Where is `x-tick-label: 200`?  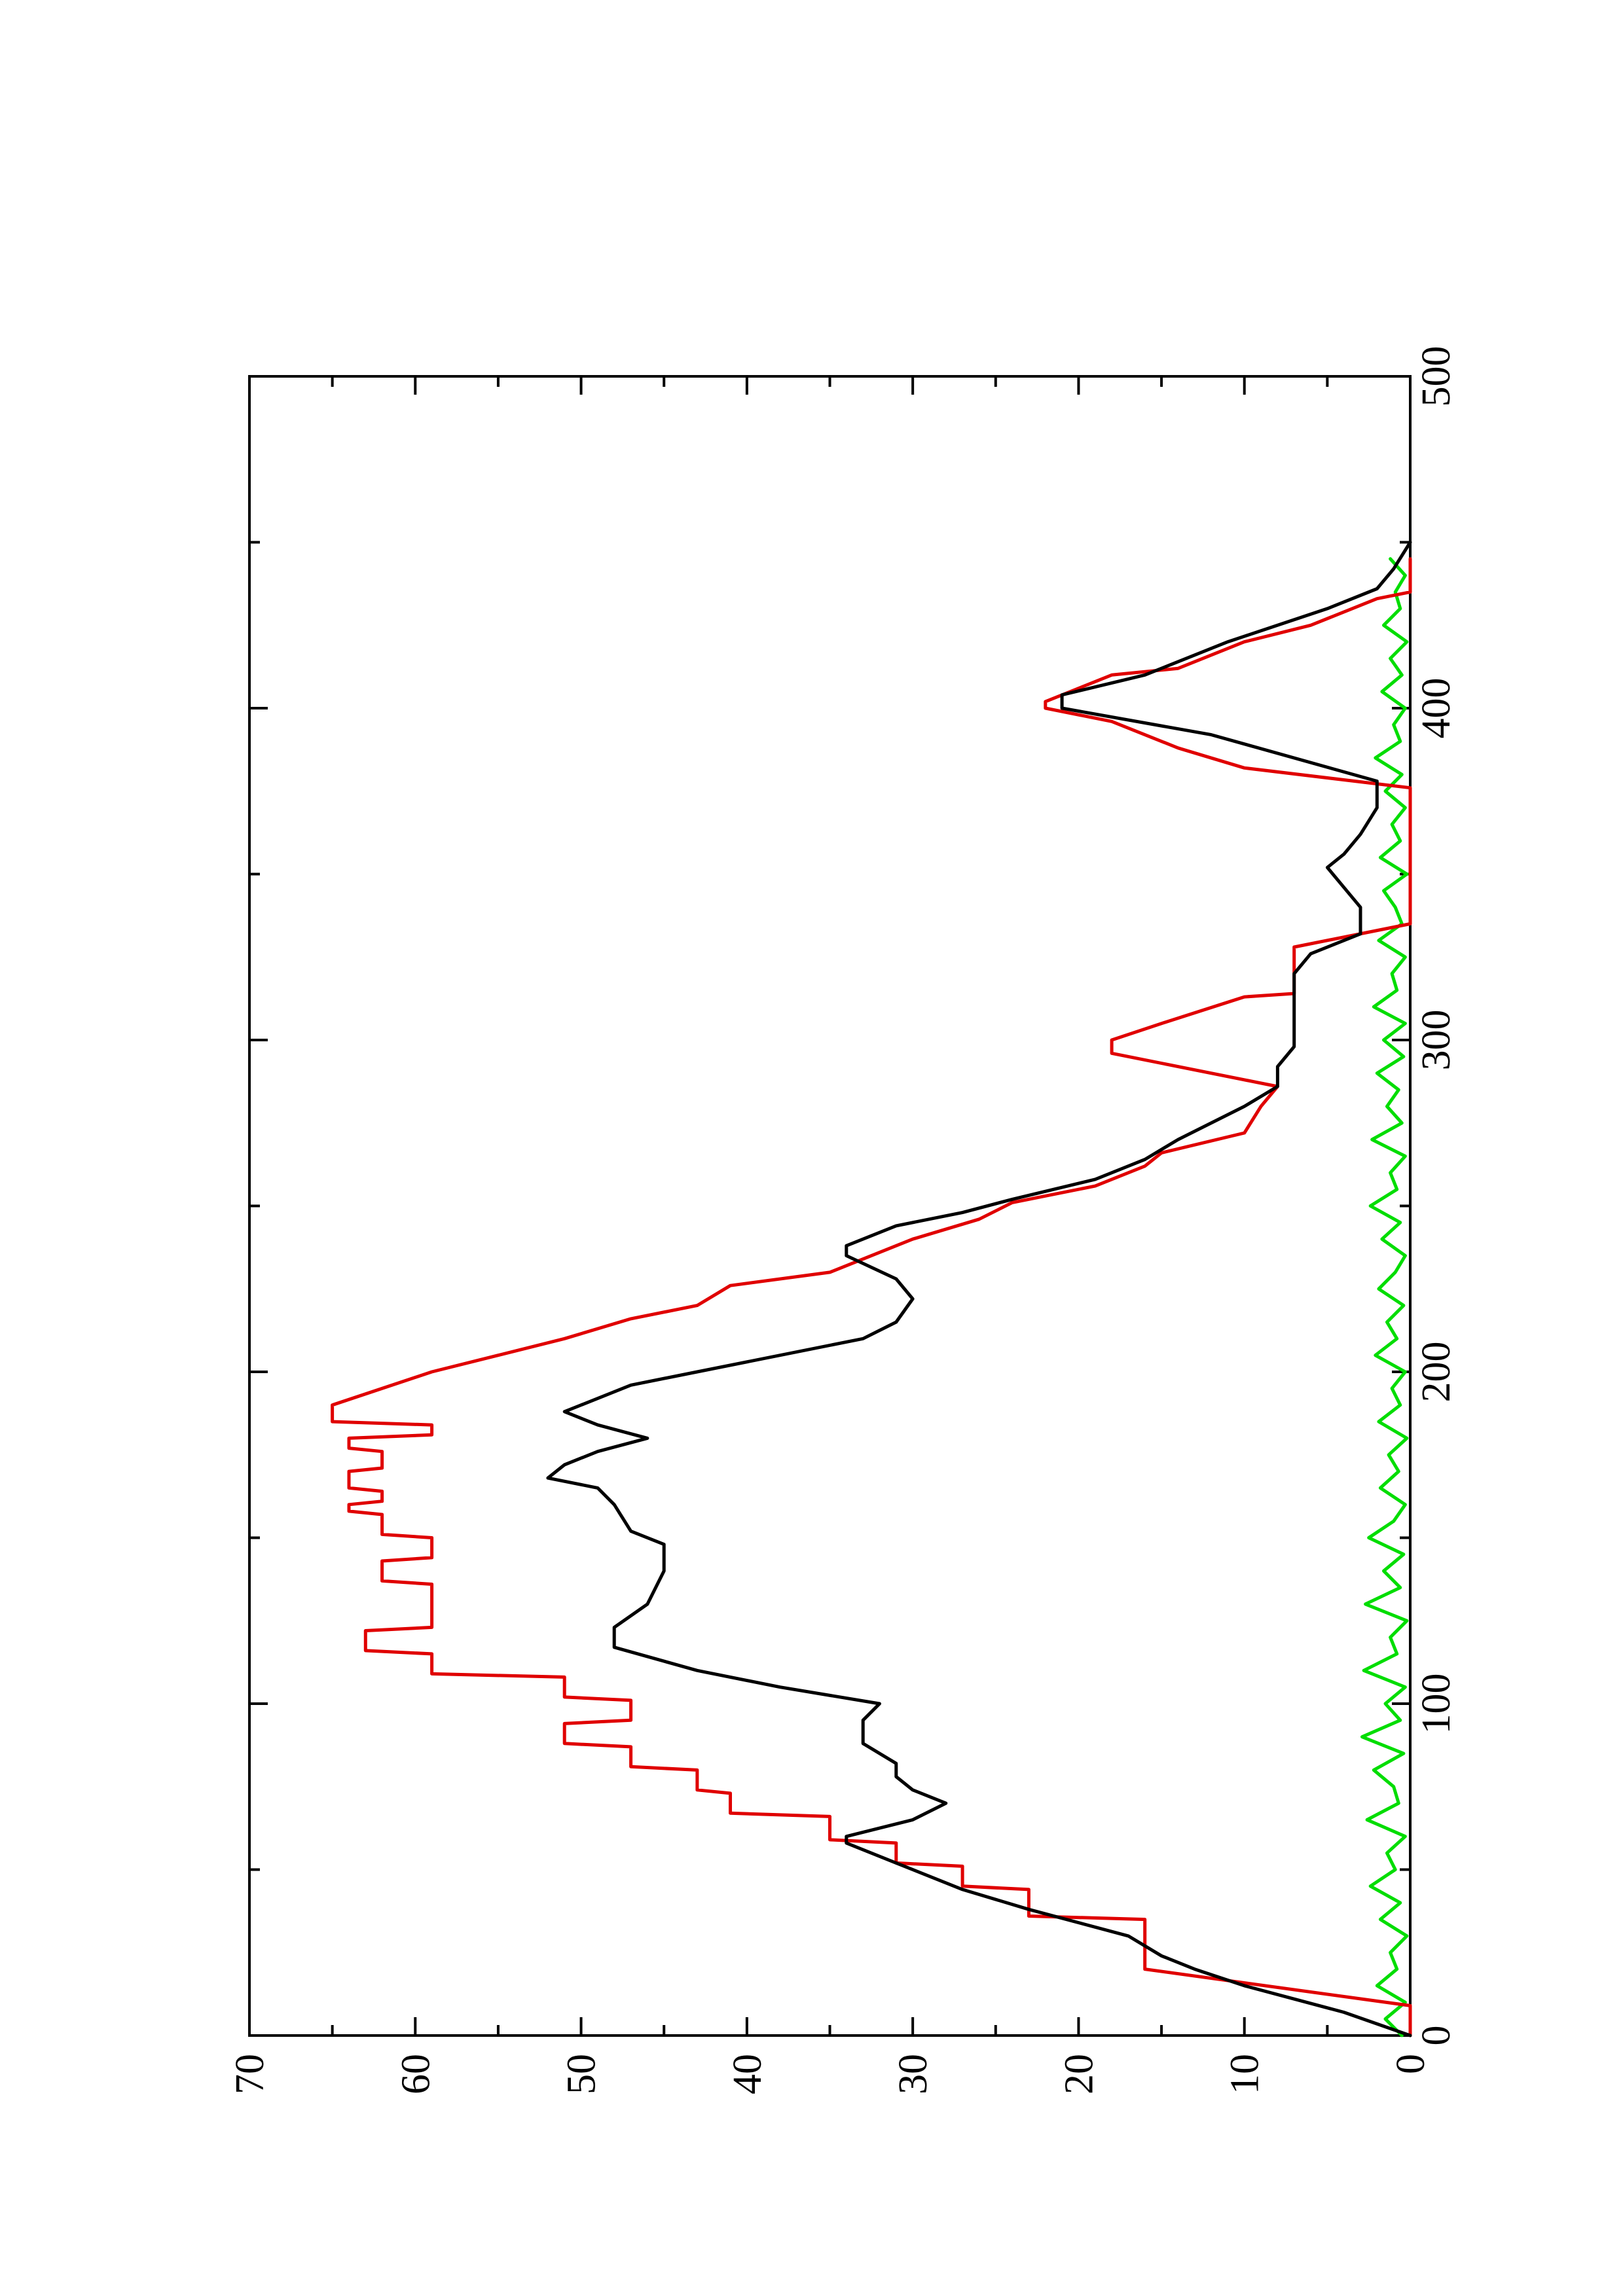
x-tick-label: 200 is located at coordinates (1436, 1372).